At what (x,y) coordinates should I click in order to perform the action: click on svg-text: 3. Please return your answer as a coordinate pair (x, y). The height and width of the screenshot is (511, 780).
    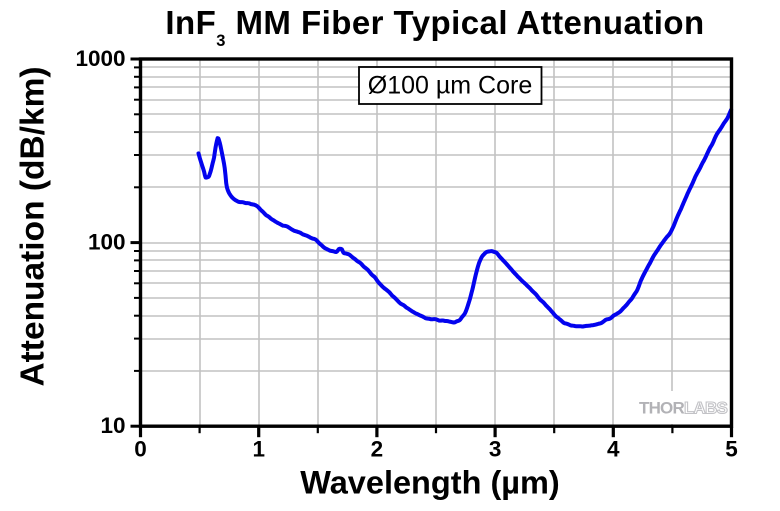
    Looking at the image, I should click on (495, 449).